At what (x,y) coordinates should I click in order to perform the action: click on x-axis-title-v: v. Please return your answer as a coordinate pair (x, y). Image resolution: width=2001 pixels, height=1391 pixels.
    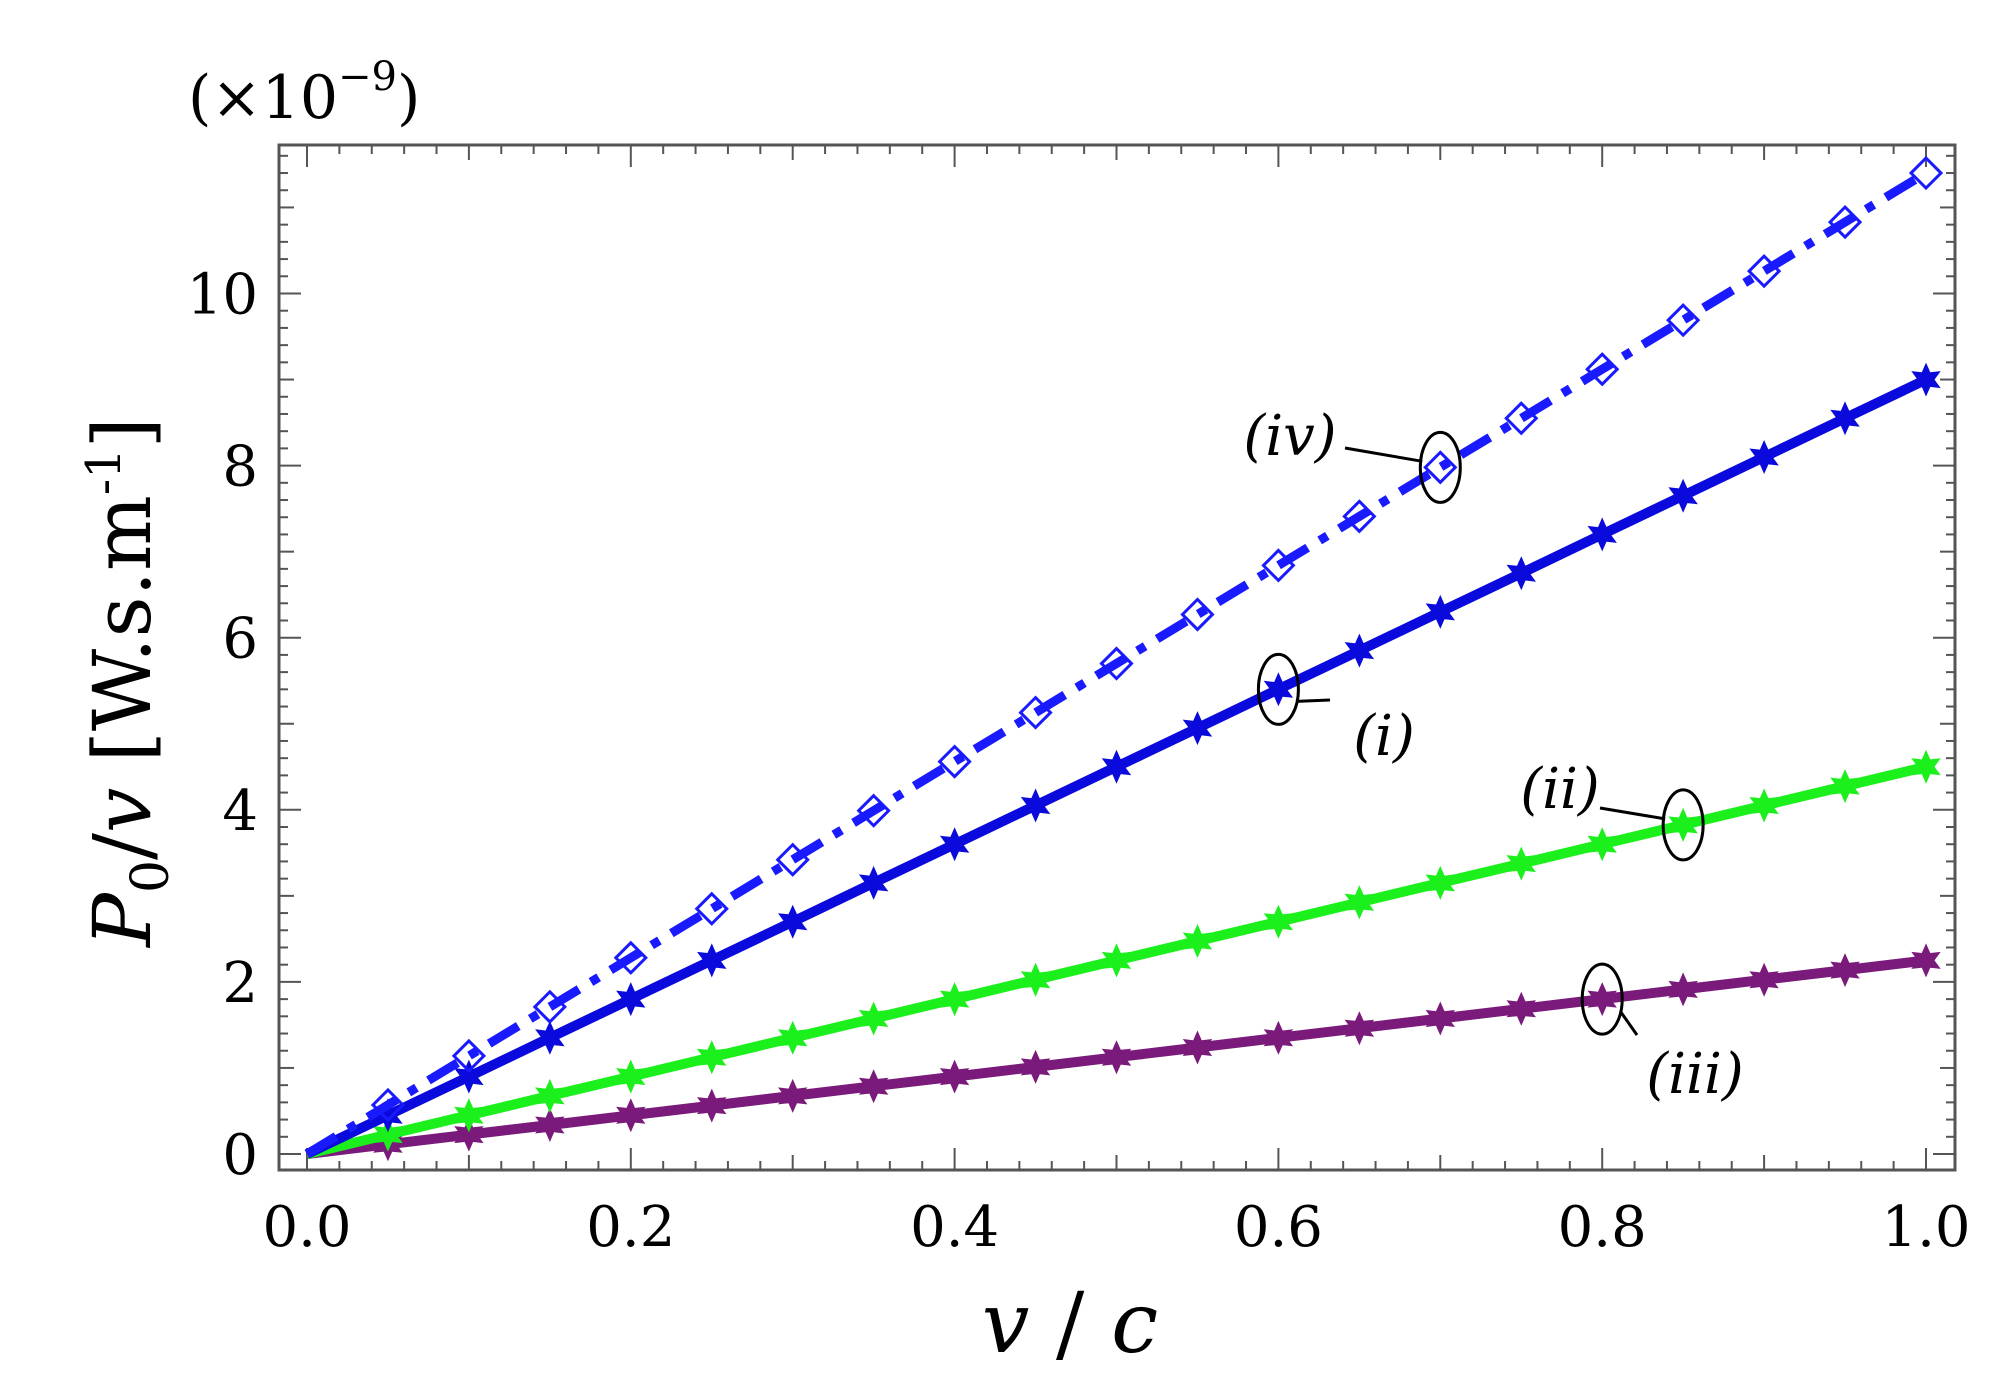
    Looking at the image, I should click on (1005, 1323).